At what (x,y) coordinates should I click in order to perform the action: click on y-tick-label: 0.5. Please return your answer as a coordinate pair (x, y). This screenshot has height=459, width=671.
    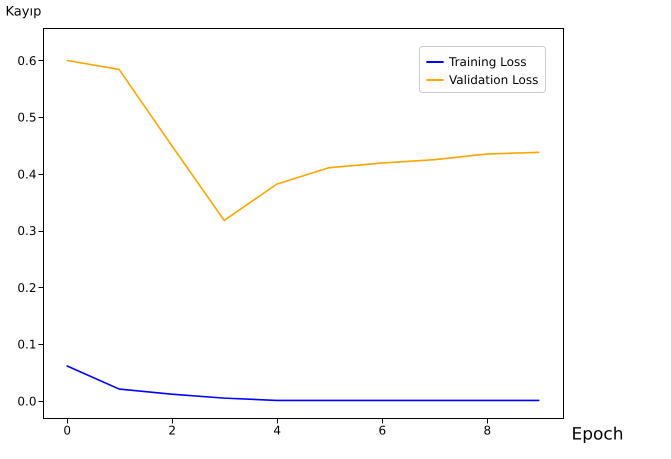
    Looking at the image, I should click on (26, 117).